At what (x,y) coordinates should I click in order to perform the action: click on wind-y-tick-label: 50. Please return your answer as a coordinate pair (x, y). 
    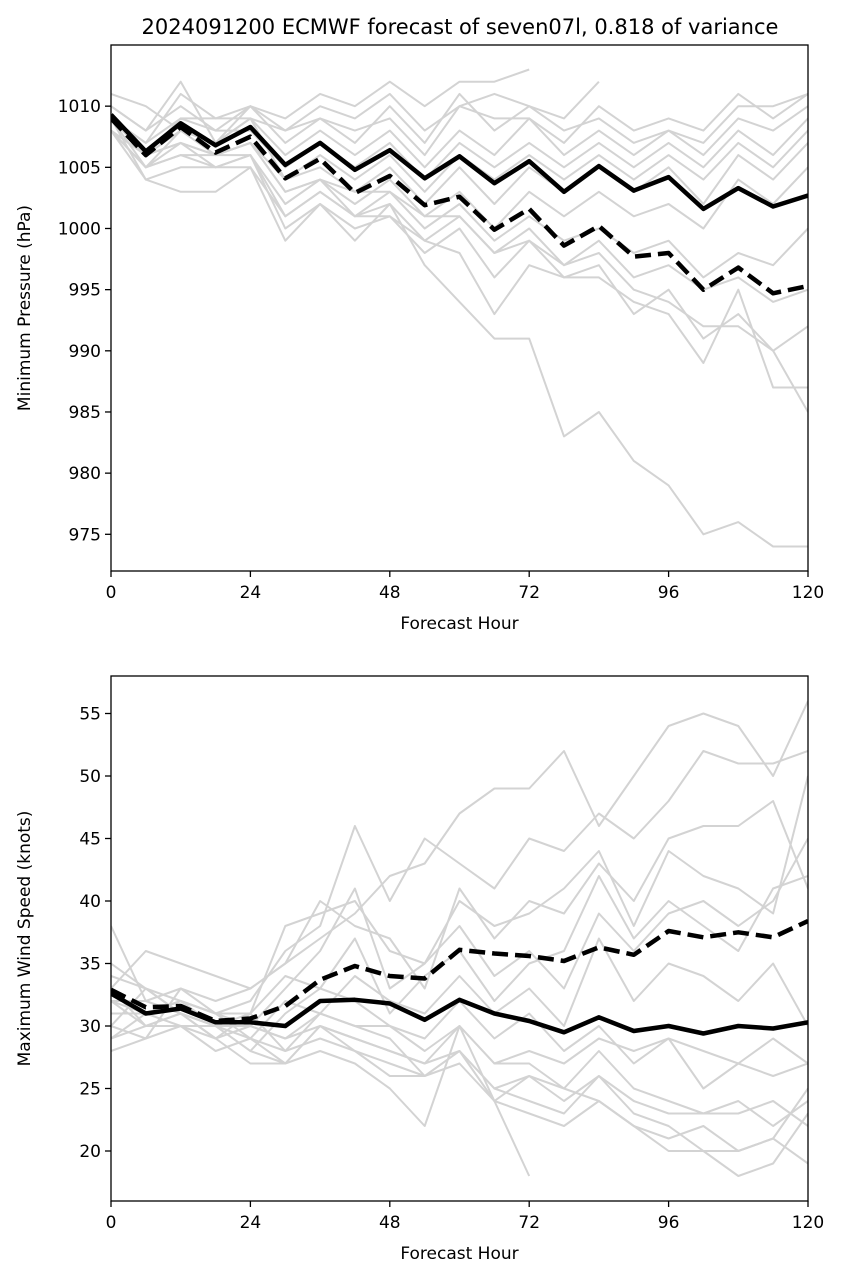
    Looking at the image, I should click on (90, 777).